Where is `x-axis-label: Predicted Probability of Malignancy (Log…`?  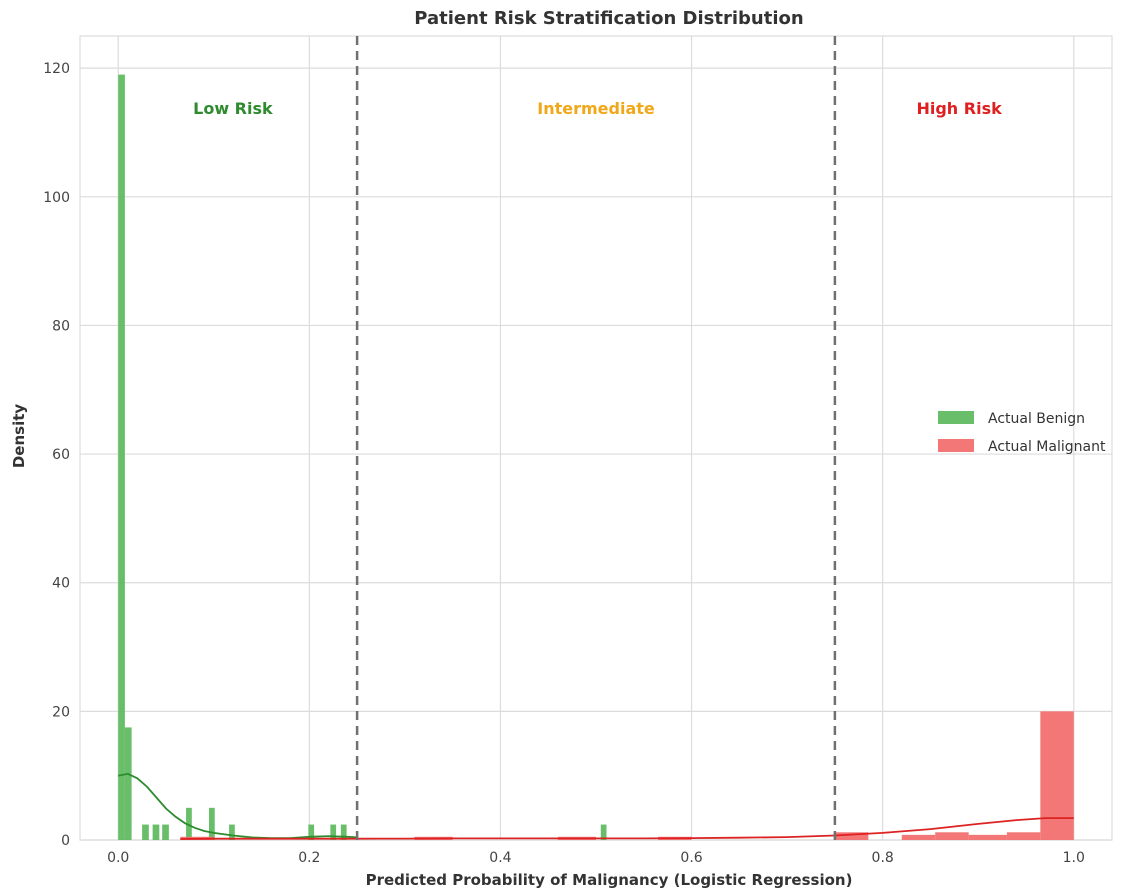 x-axis-label: Predicted Probability of Malignancy (Log… is located at coordinates (609, 880).